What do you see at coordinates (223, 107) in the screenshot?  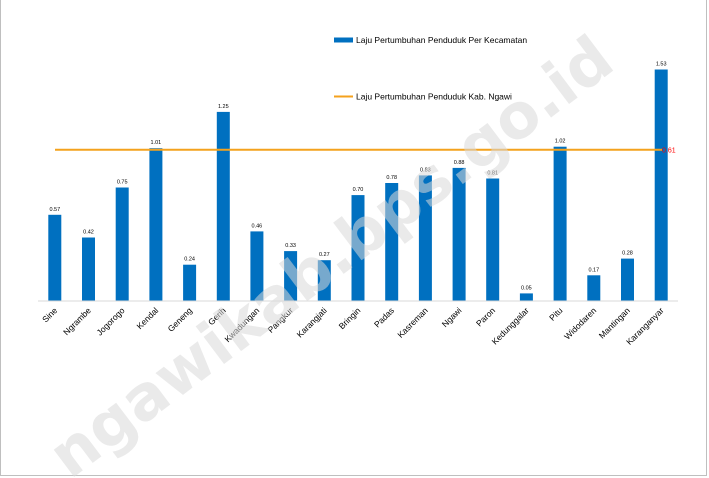 I see `data-label: 1.25` at bounding box center [223, 107].